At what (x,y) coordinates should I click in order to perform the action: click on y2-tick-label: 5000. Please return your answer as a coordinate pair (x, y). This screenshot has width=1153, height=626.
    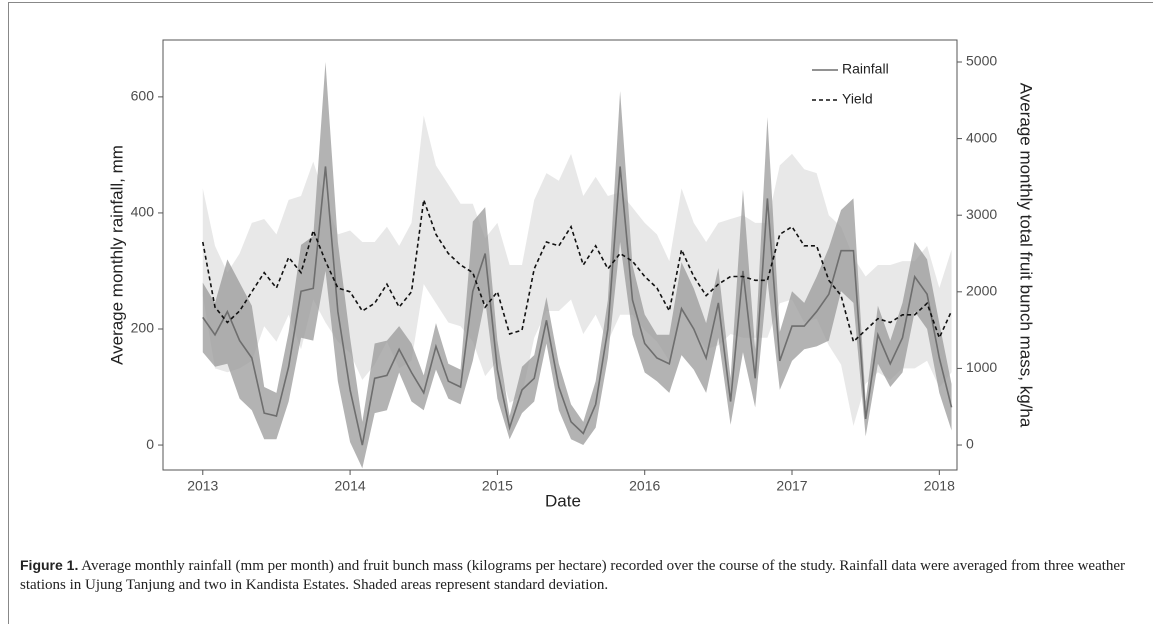
    Looking at the image, I should click on (981, 61).